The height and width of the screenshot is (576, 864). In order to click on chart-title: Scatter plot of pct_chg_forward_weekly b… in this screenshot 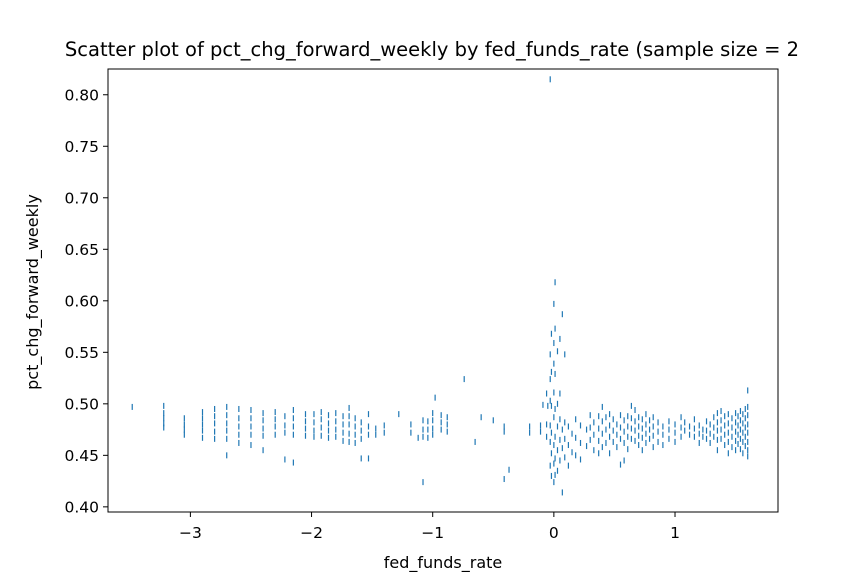, I will do `click(432, 49)`.